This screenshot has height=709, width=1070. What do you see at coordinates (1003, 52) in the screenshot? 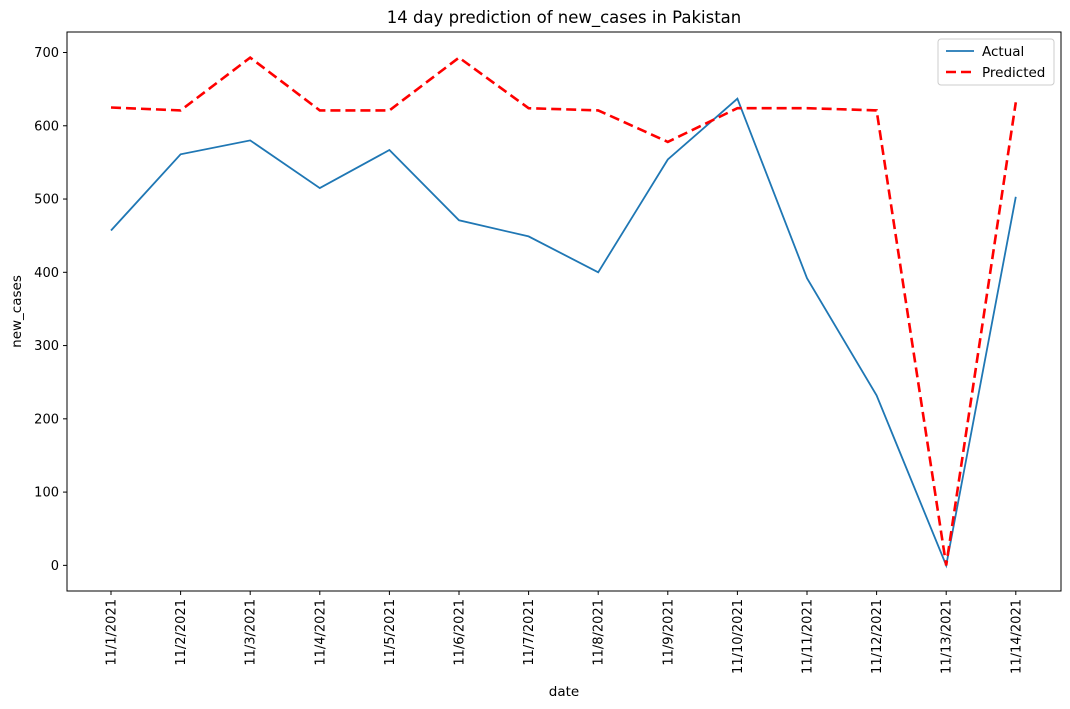
I see `legend-label-actual: Actual` at bounding box center [1003, 52].